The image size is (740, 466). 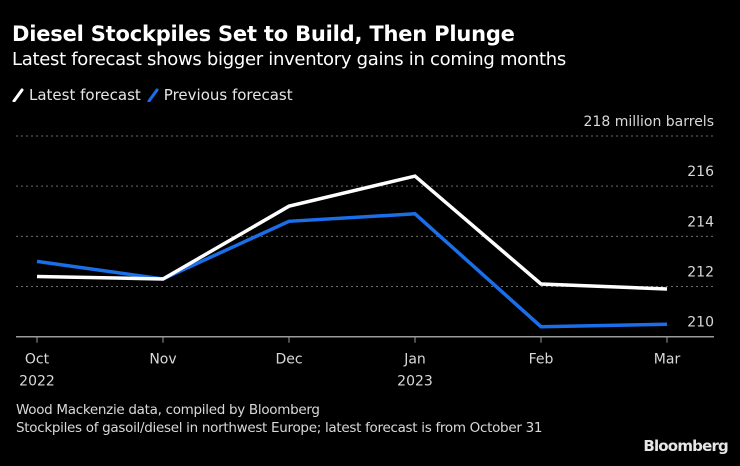 What do you see at coordinates (700, 222) in the screenshot?
I see `y-tick-label: 214` at bounding box center [700, 222].